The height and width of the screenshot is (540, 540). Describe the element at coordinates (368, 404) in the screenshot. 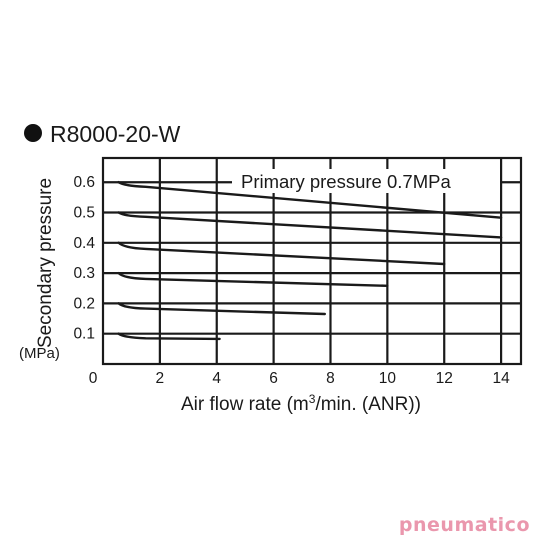

I see `x-axis-label-tail: /min. (ANR))` at that location.